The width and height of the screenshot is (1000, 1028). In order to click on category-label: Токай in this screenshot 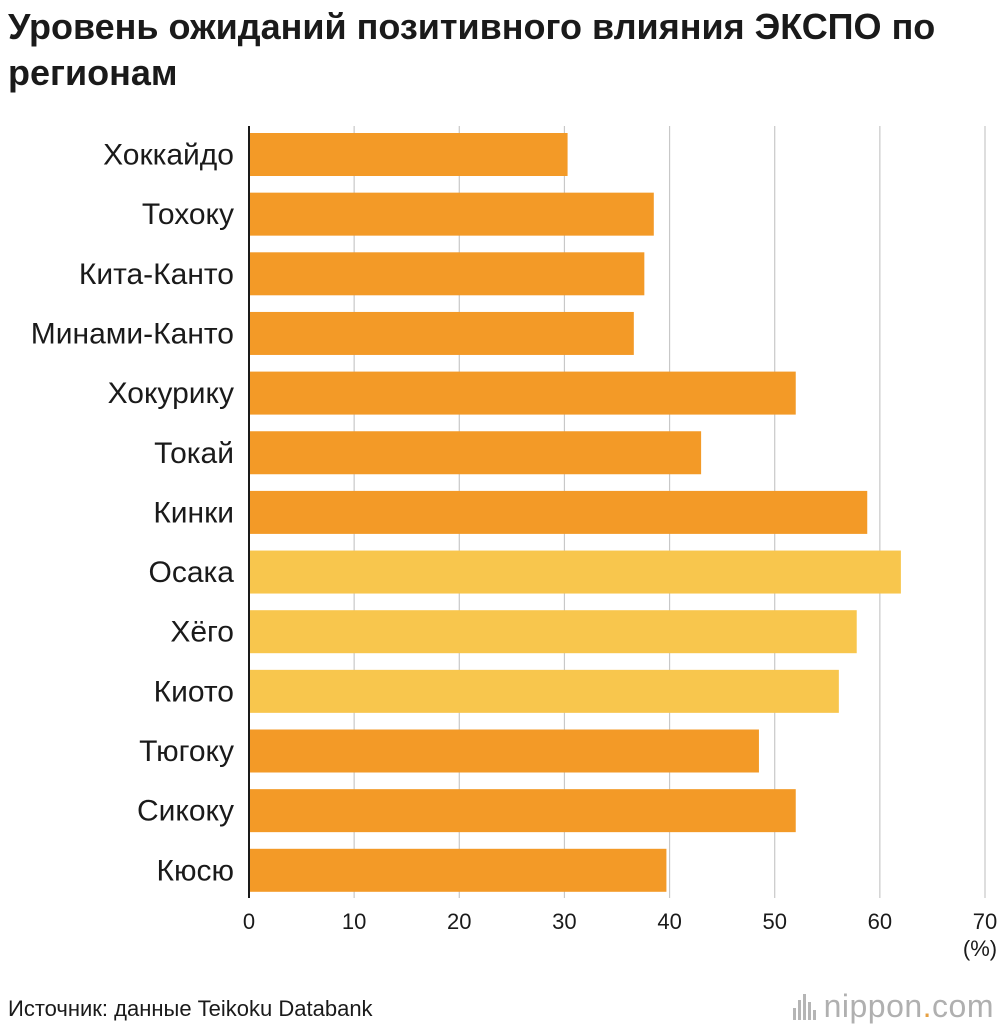, I will do `click(194, 453)`.